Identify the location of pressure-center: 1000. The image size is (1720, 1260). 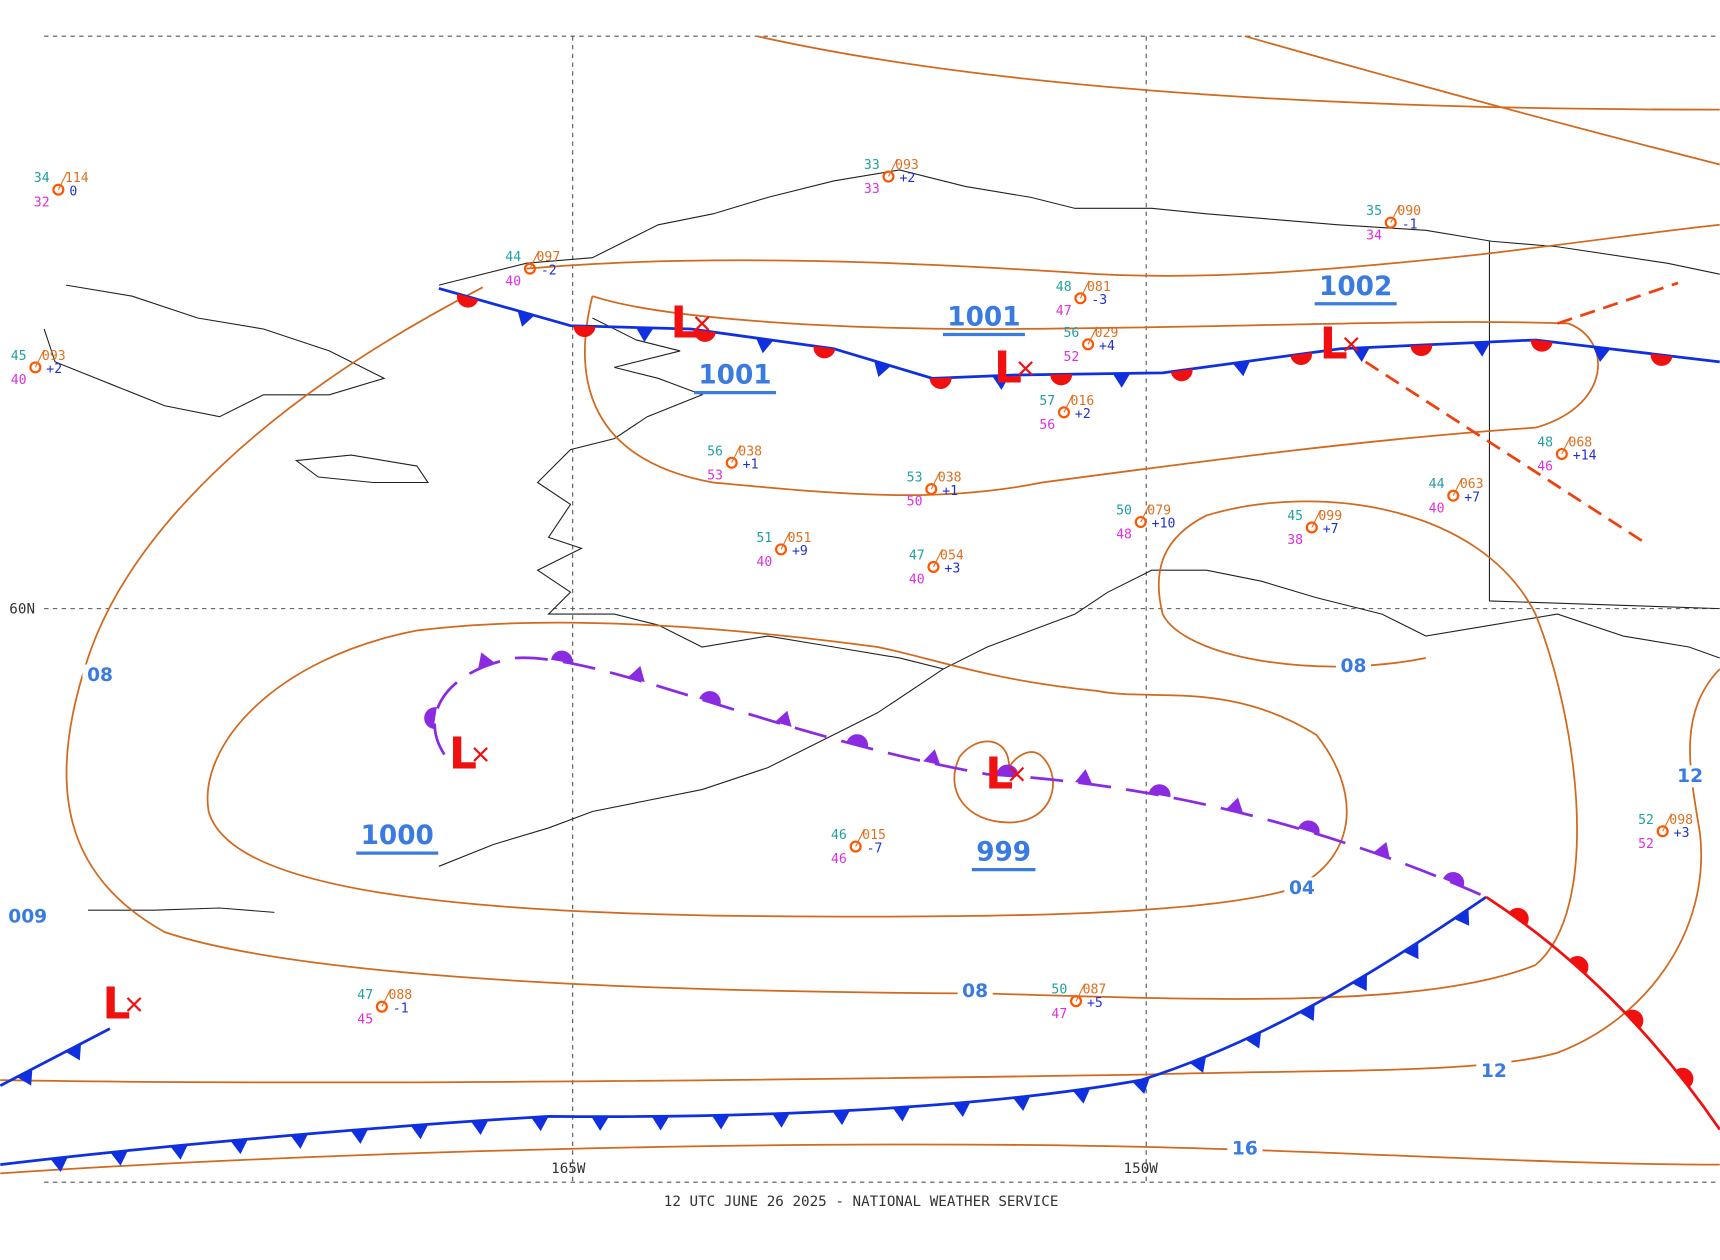
(397, 836).